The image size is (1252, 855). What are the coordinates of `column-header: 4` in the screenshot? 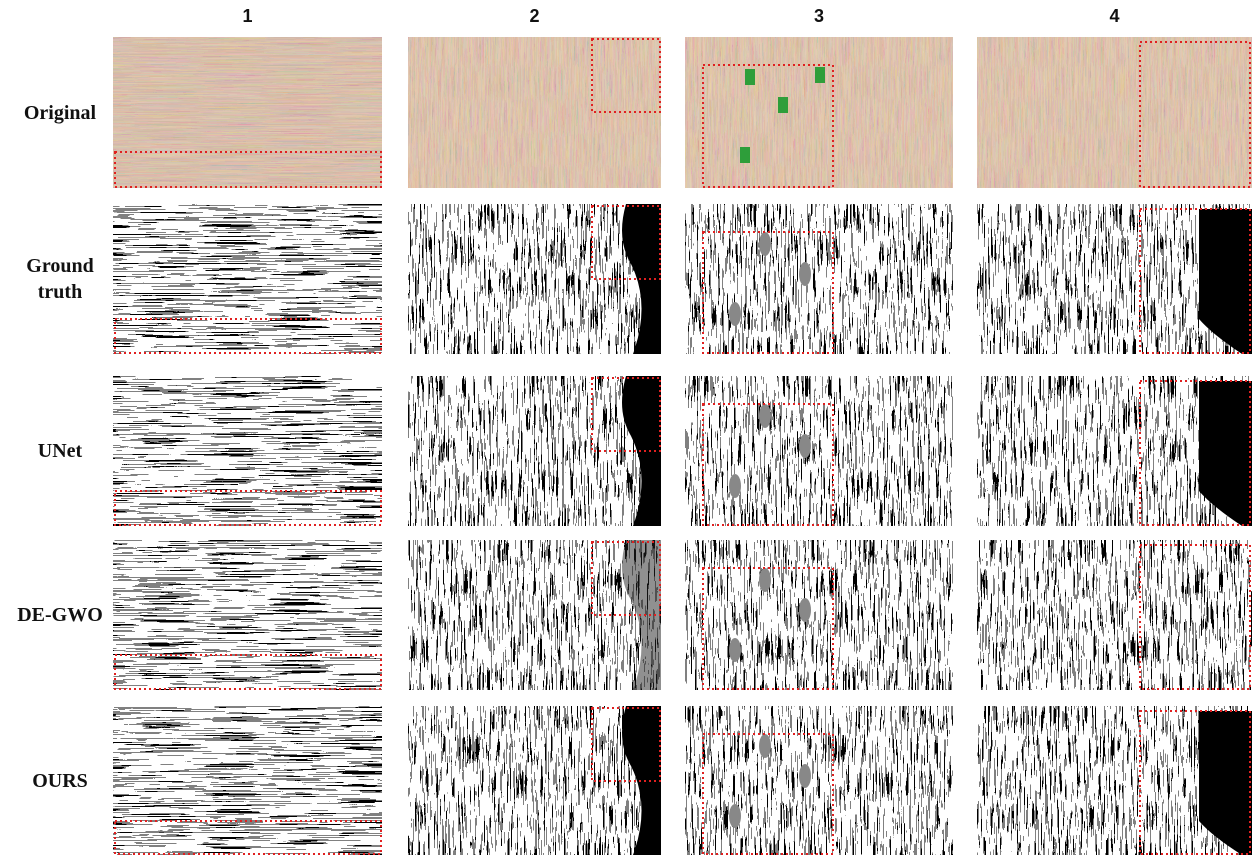 It's located at (1114, 16).